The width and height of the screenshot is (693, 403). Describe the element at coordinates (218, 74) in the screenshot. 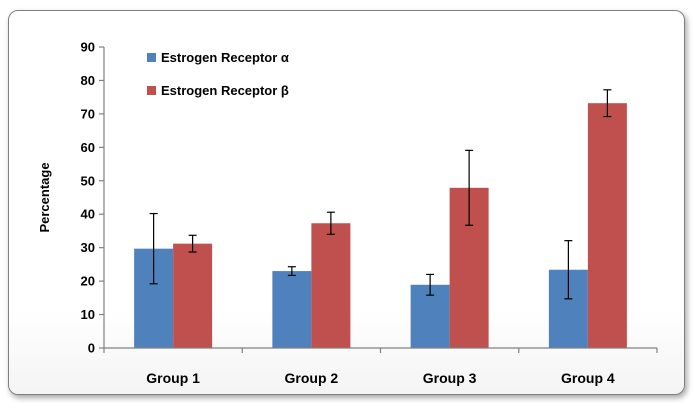

I see `legend: Estrogen Receptor α Estrogen Receptor β` at that location.